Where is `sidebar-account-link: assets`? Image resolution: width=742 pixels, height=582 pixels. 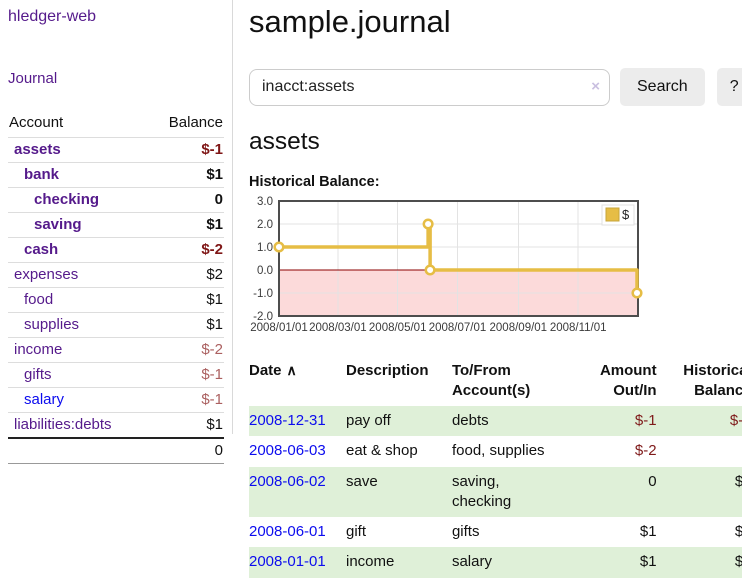
sidebar-account-link: assets is located at coordinates (37, 149).